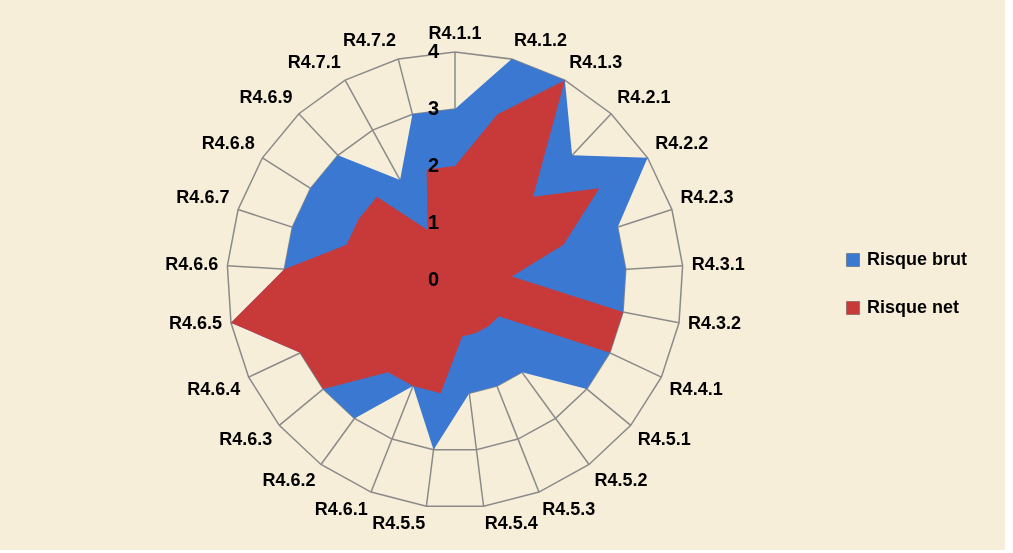 This screenshot has width=1013, height=553. Describe the element at coordinates (314, 62) in the screenshot. I see `spoke-label: R4.7.1` at that location.